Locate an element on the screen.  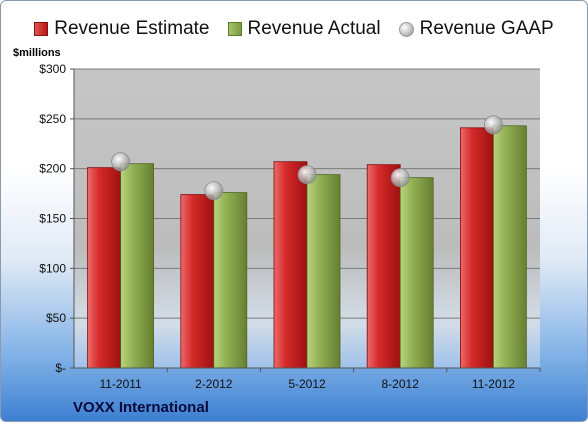
legend-swatch-actual is located at coordinates (234, 29).